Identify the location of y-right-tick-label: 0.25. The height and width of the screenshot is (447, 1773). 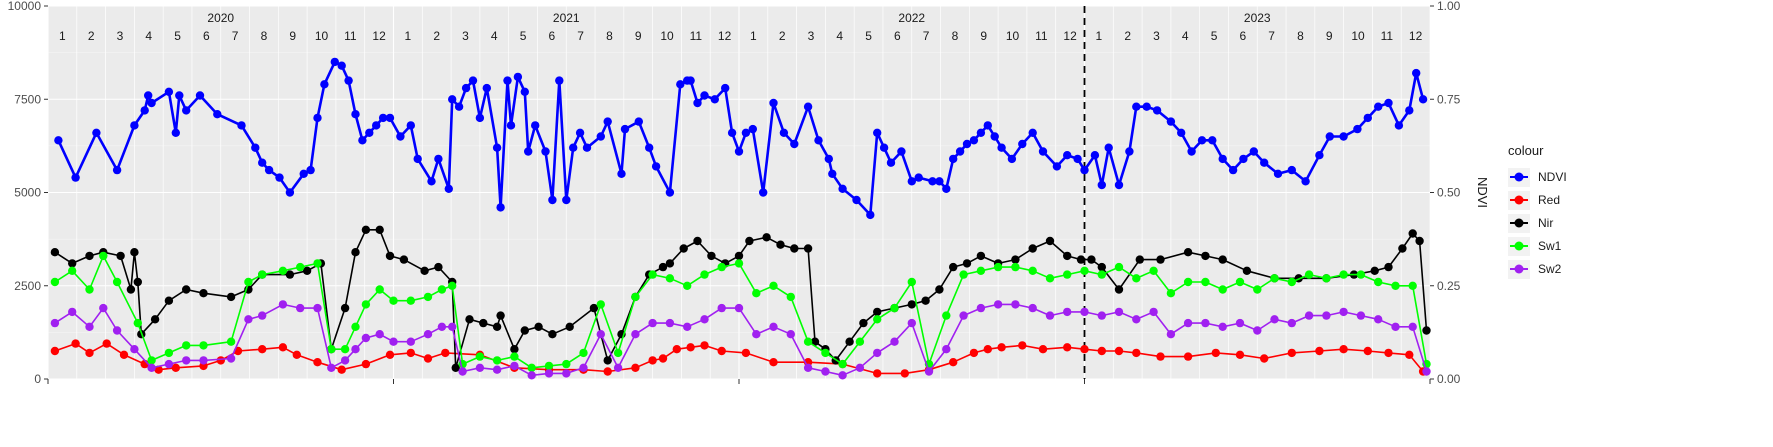
(1449, 286).